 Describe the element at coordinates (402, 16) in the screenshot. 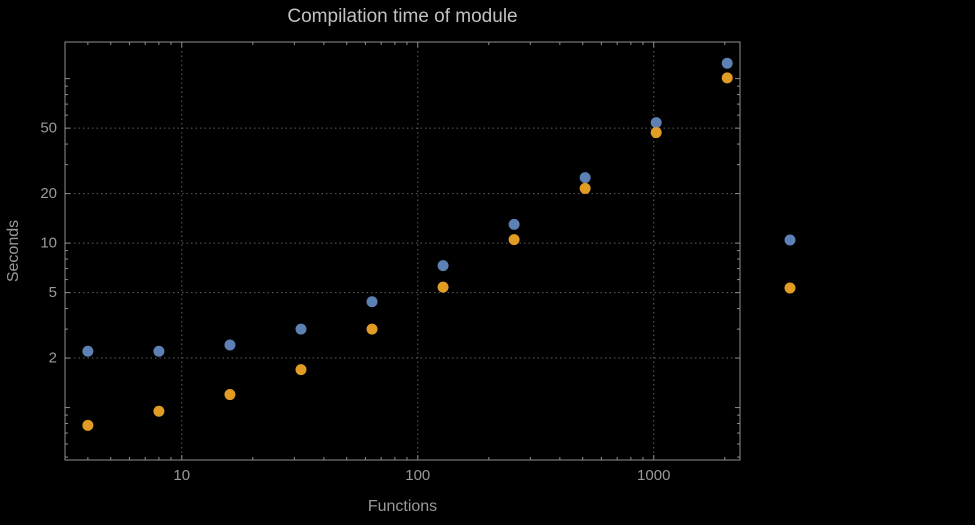

I see `chart-title: Compilation time of module` at that location.